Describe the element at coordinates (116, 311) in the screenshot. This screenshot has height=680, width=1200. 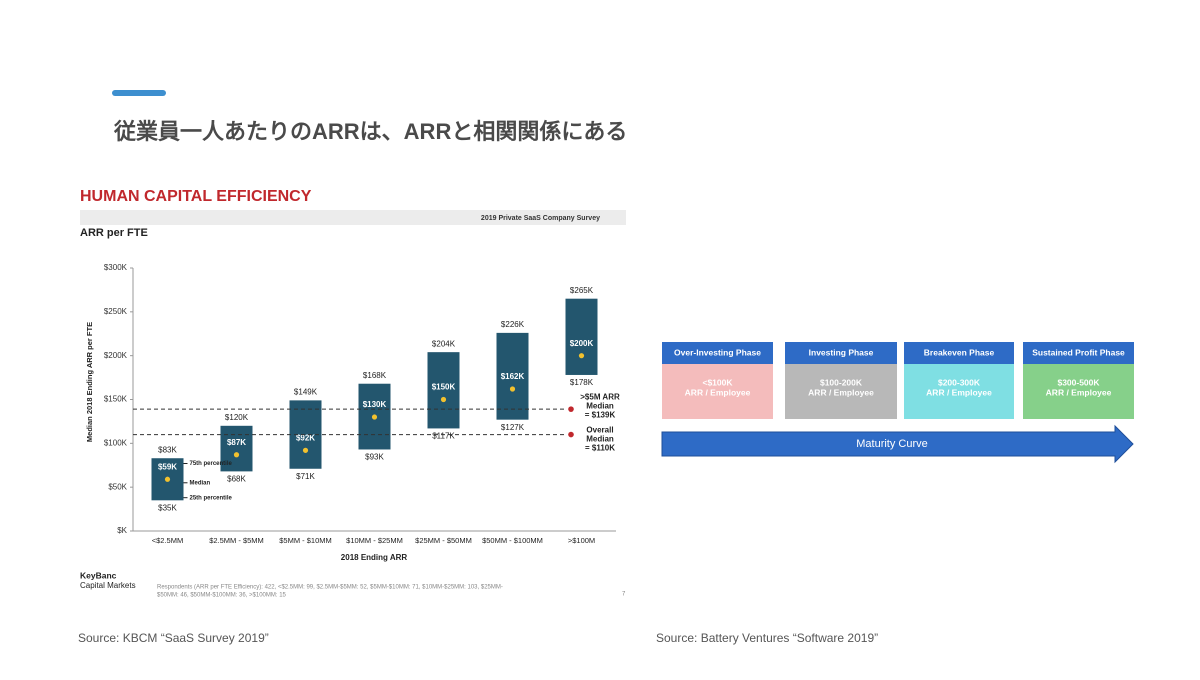
I see `y-tick-label: $250K` at that location.